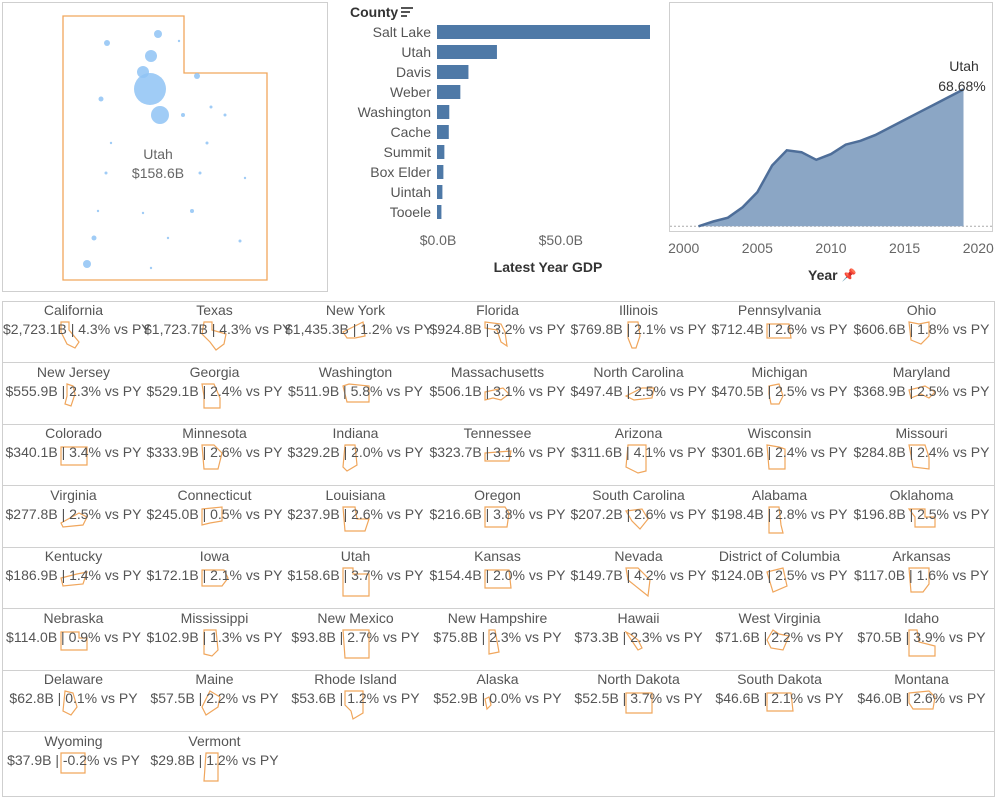  What do you see at coordinates (779, 701) in the screenshot?
I see `state-cell: South Dakota $46.6B | 2.1% vs PY` at bounding box center [779, 701].